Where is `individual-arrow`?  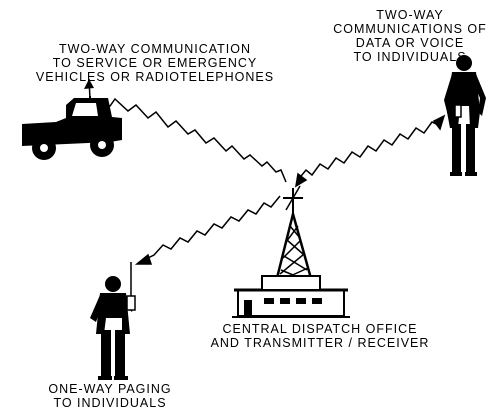 individual-arrow is located at coordinates (439, 122).